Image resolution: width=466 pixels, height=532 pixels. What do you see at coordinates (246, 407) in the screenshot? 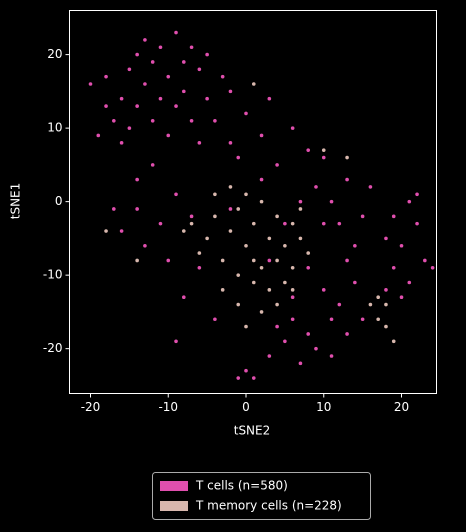
I see `x-tick-label: 0` at bounding box center [246, 407].